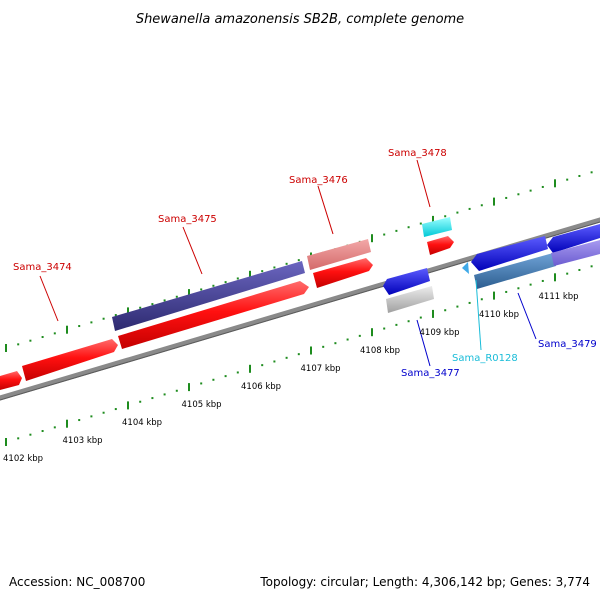  Describe the element at coordinates (11, 380) in the screenshot. I see `gene-arrow-partial` at that location.